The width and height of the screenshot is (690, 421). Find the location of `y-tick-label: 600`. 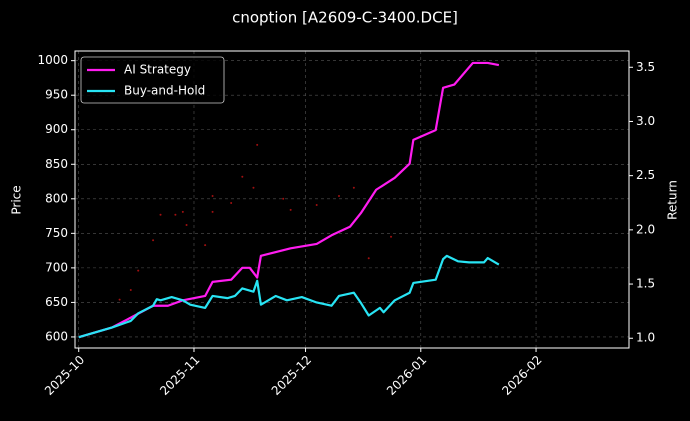

y-tick-label: 600 is located at coordinates (56, 336).